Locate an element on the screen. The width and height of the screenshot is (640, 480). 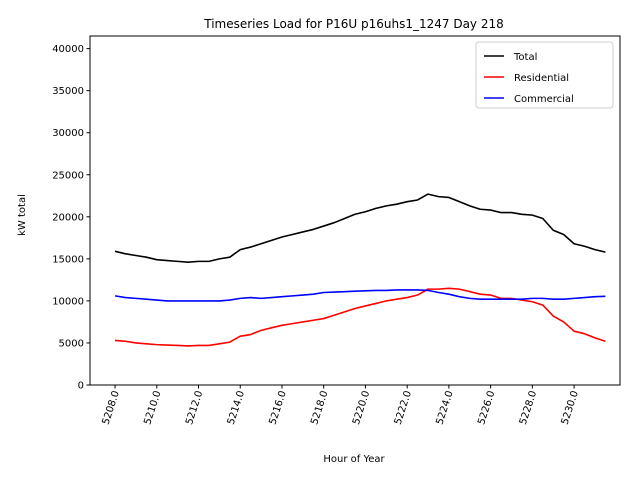
series-line-commercial is located at coordinates (360, 295).